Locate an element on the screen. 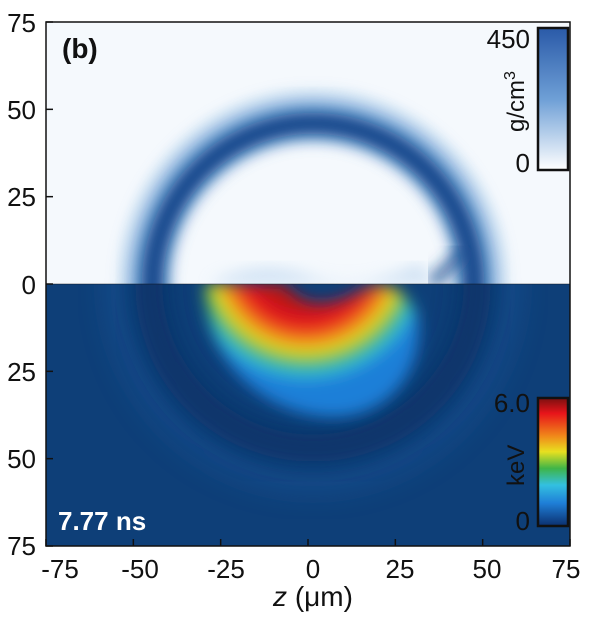 This screenshot has height=618, width=614. temperature-colorbar: 6.0 0 keV is located at coordinates (532, 462).